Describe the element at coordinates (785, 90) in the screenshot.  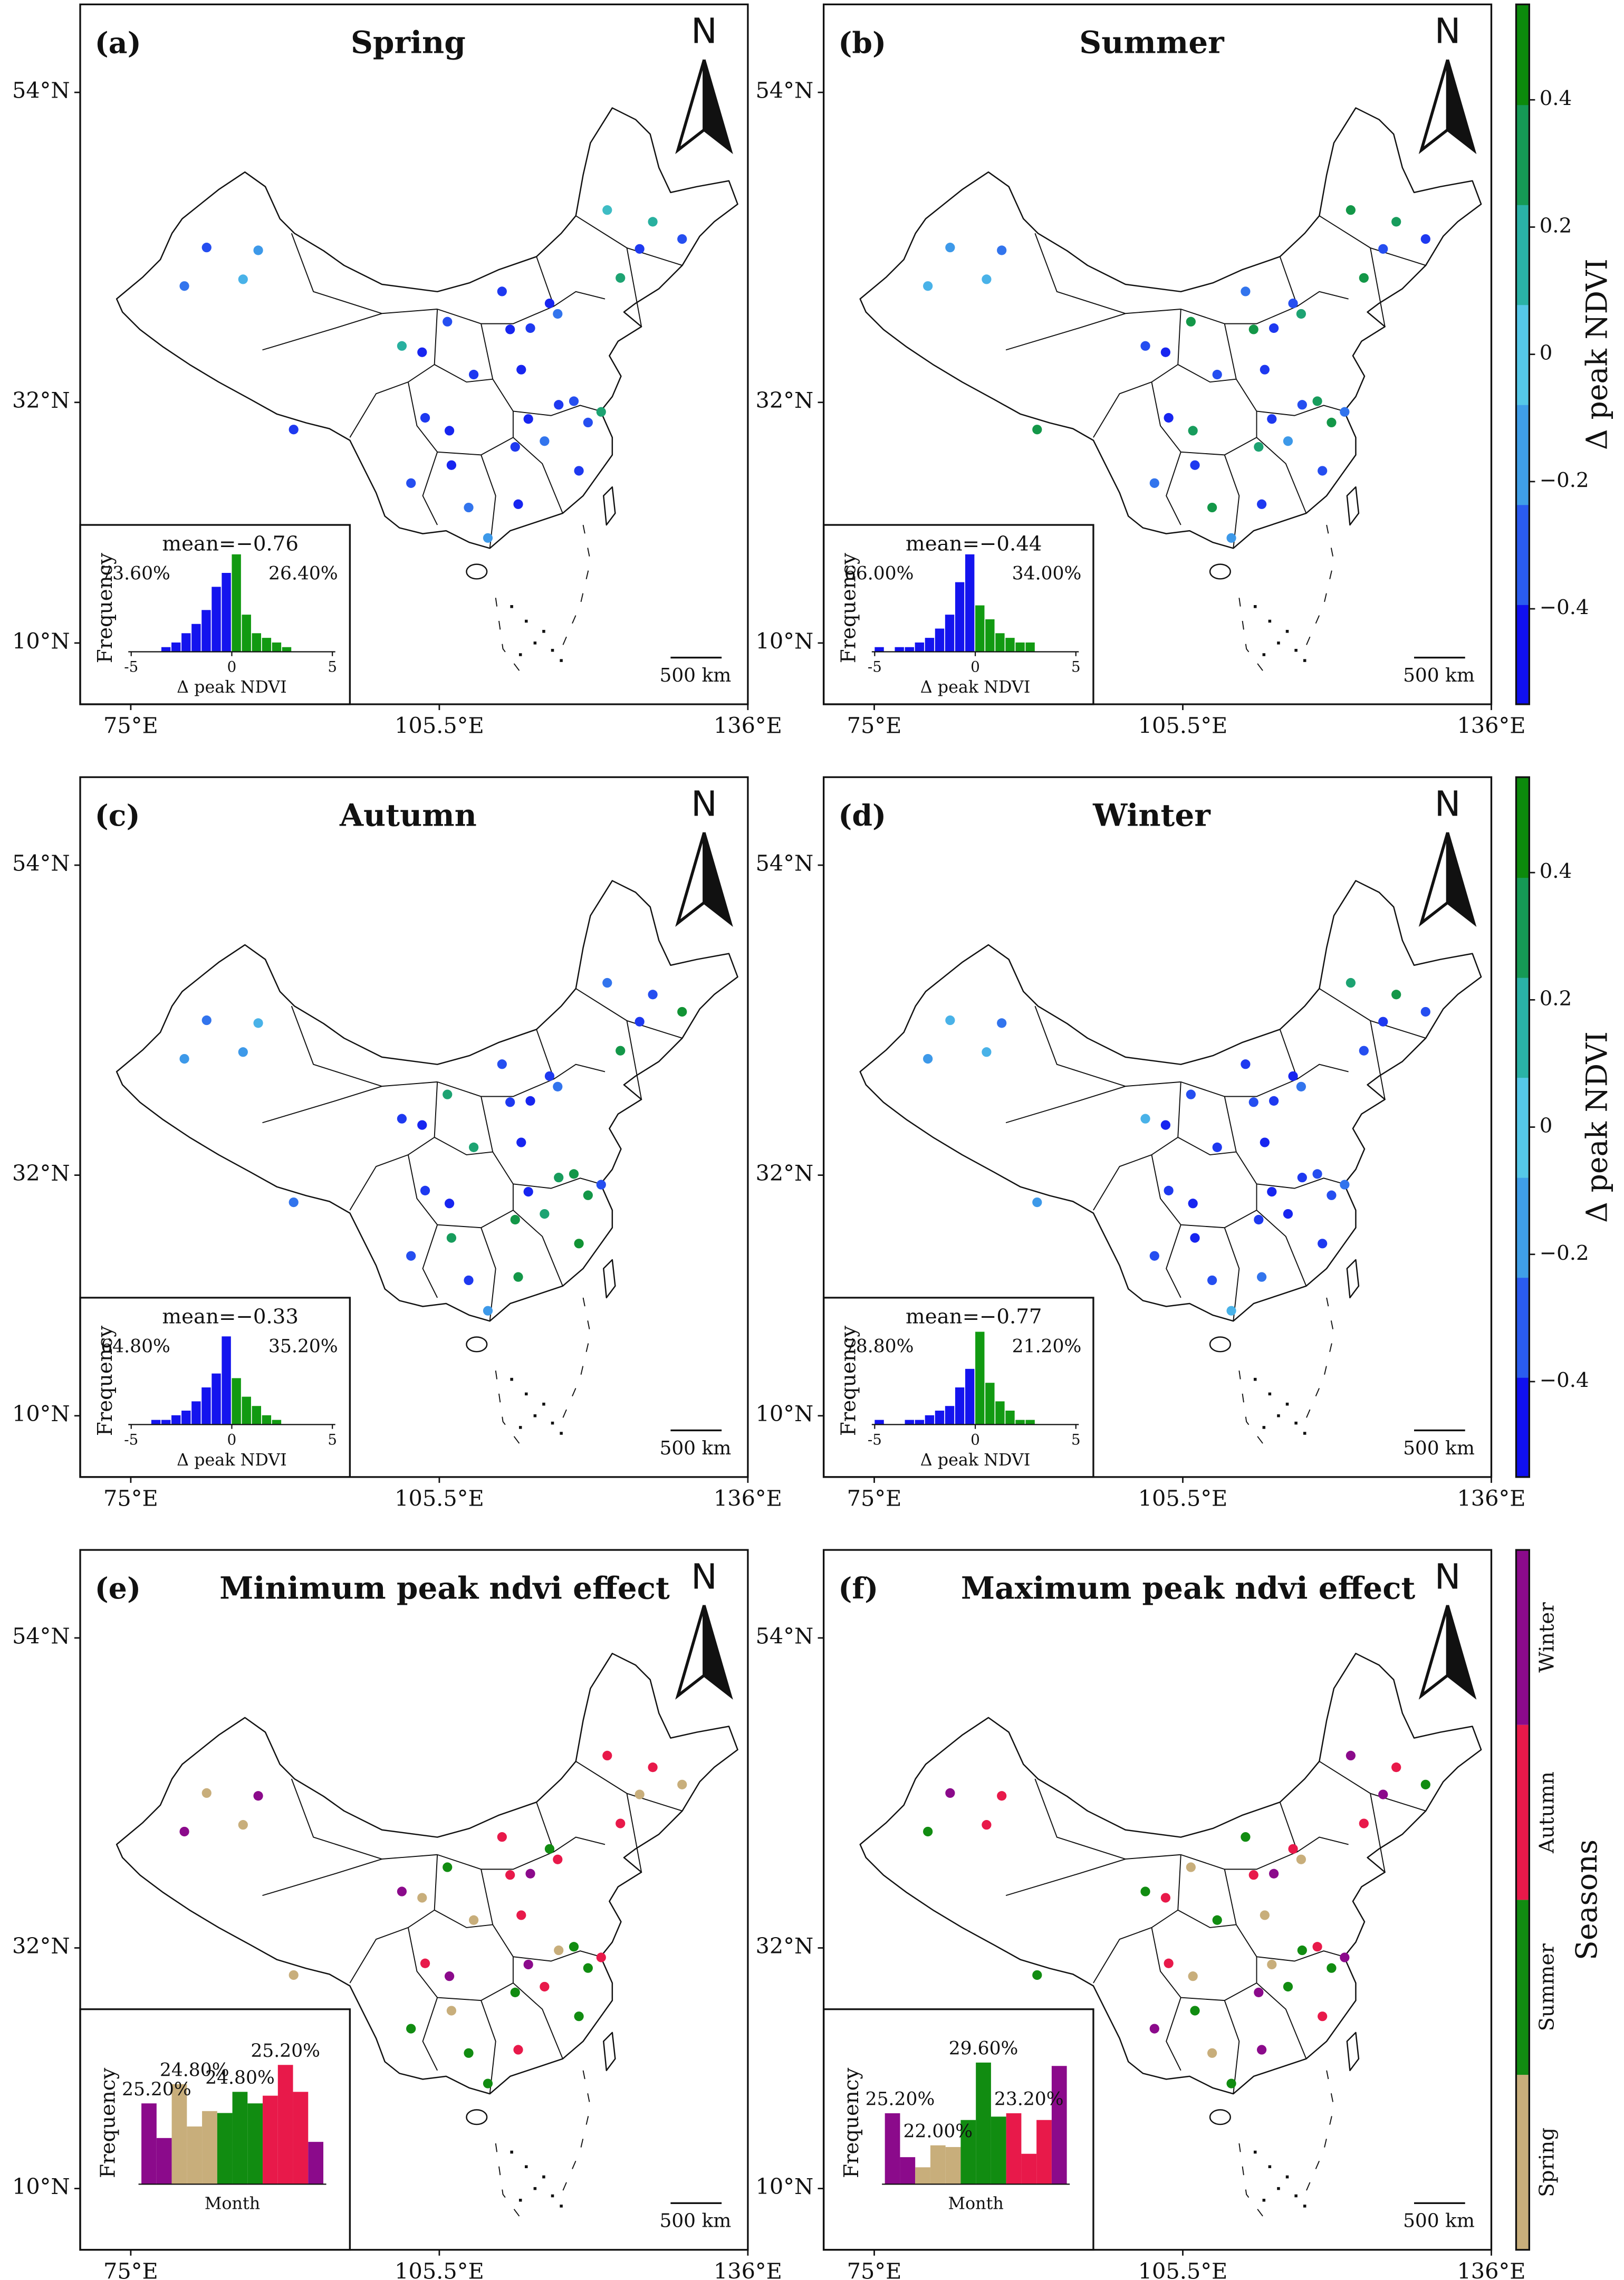
I see `y-tick-label: 54°N` at that location.